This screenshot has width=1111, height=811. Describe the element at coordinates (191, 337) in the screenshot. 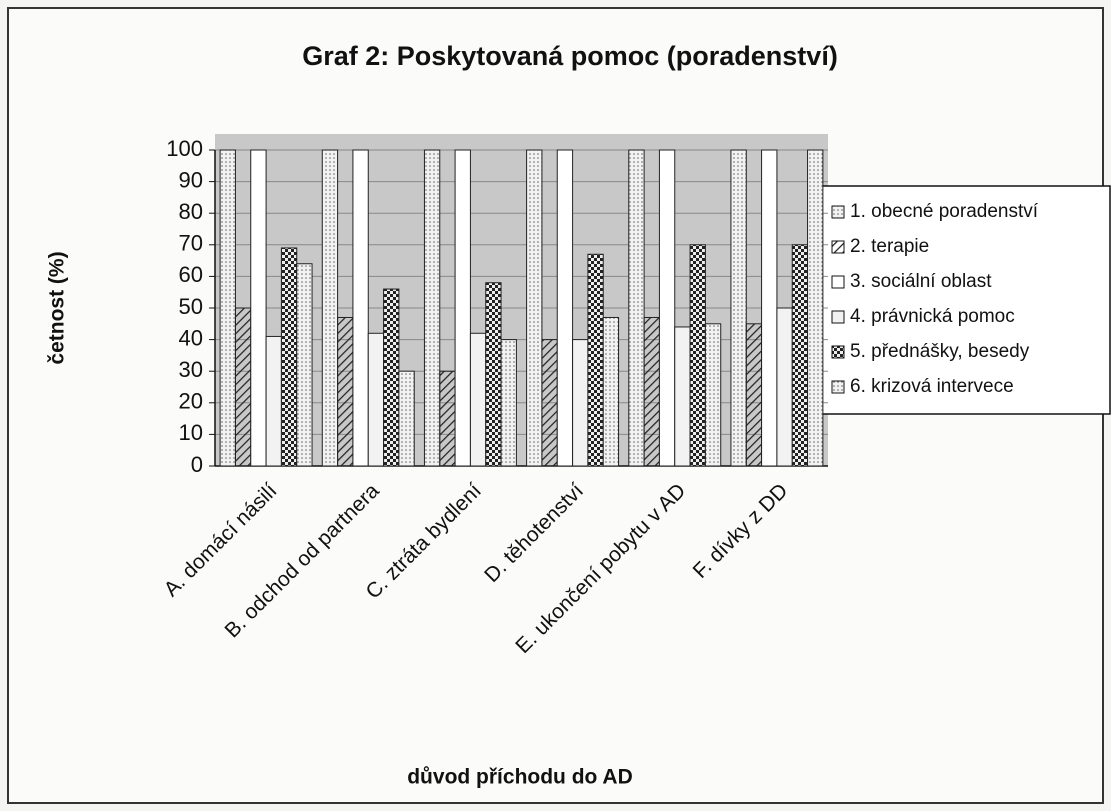

I see `y-tick-label: 40` at that location.